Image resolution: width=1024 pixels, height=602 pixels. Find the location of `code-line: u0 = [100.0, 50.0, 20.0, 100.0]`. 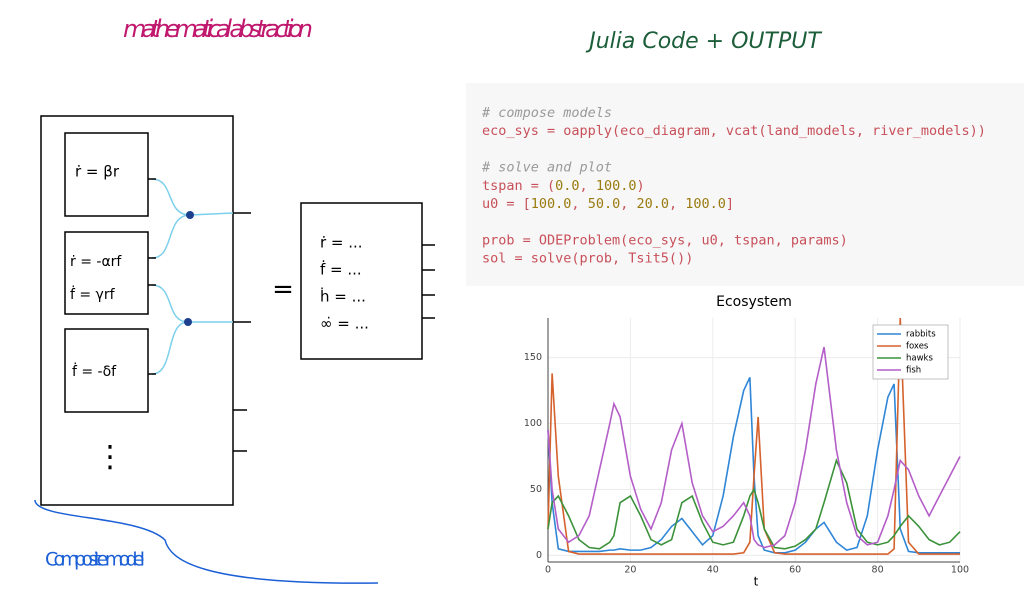

code-line: u0 = [100.0, 50.0, 20.0, 100.0] is located at coordinates (608, 204).